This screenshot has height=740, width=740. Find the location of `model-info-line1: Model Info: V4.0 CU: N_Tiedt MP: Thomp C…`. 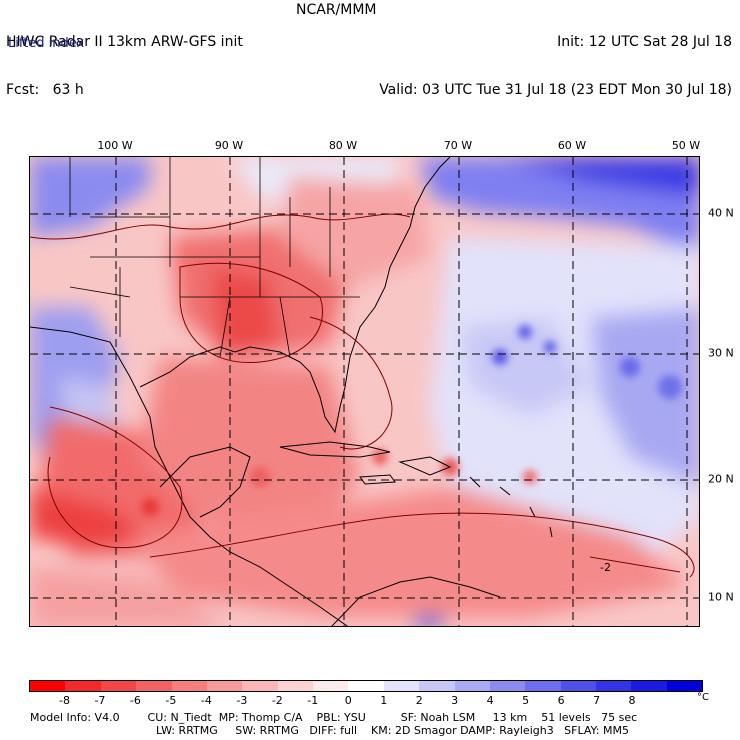

model-info-line1: Model Info: V4.0 CU: N_Tiedt MP: Thomp C… is located at coordinates (334, 717).